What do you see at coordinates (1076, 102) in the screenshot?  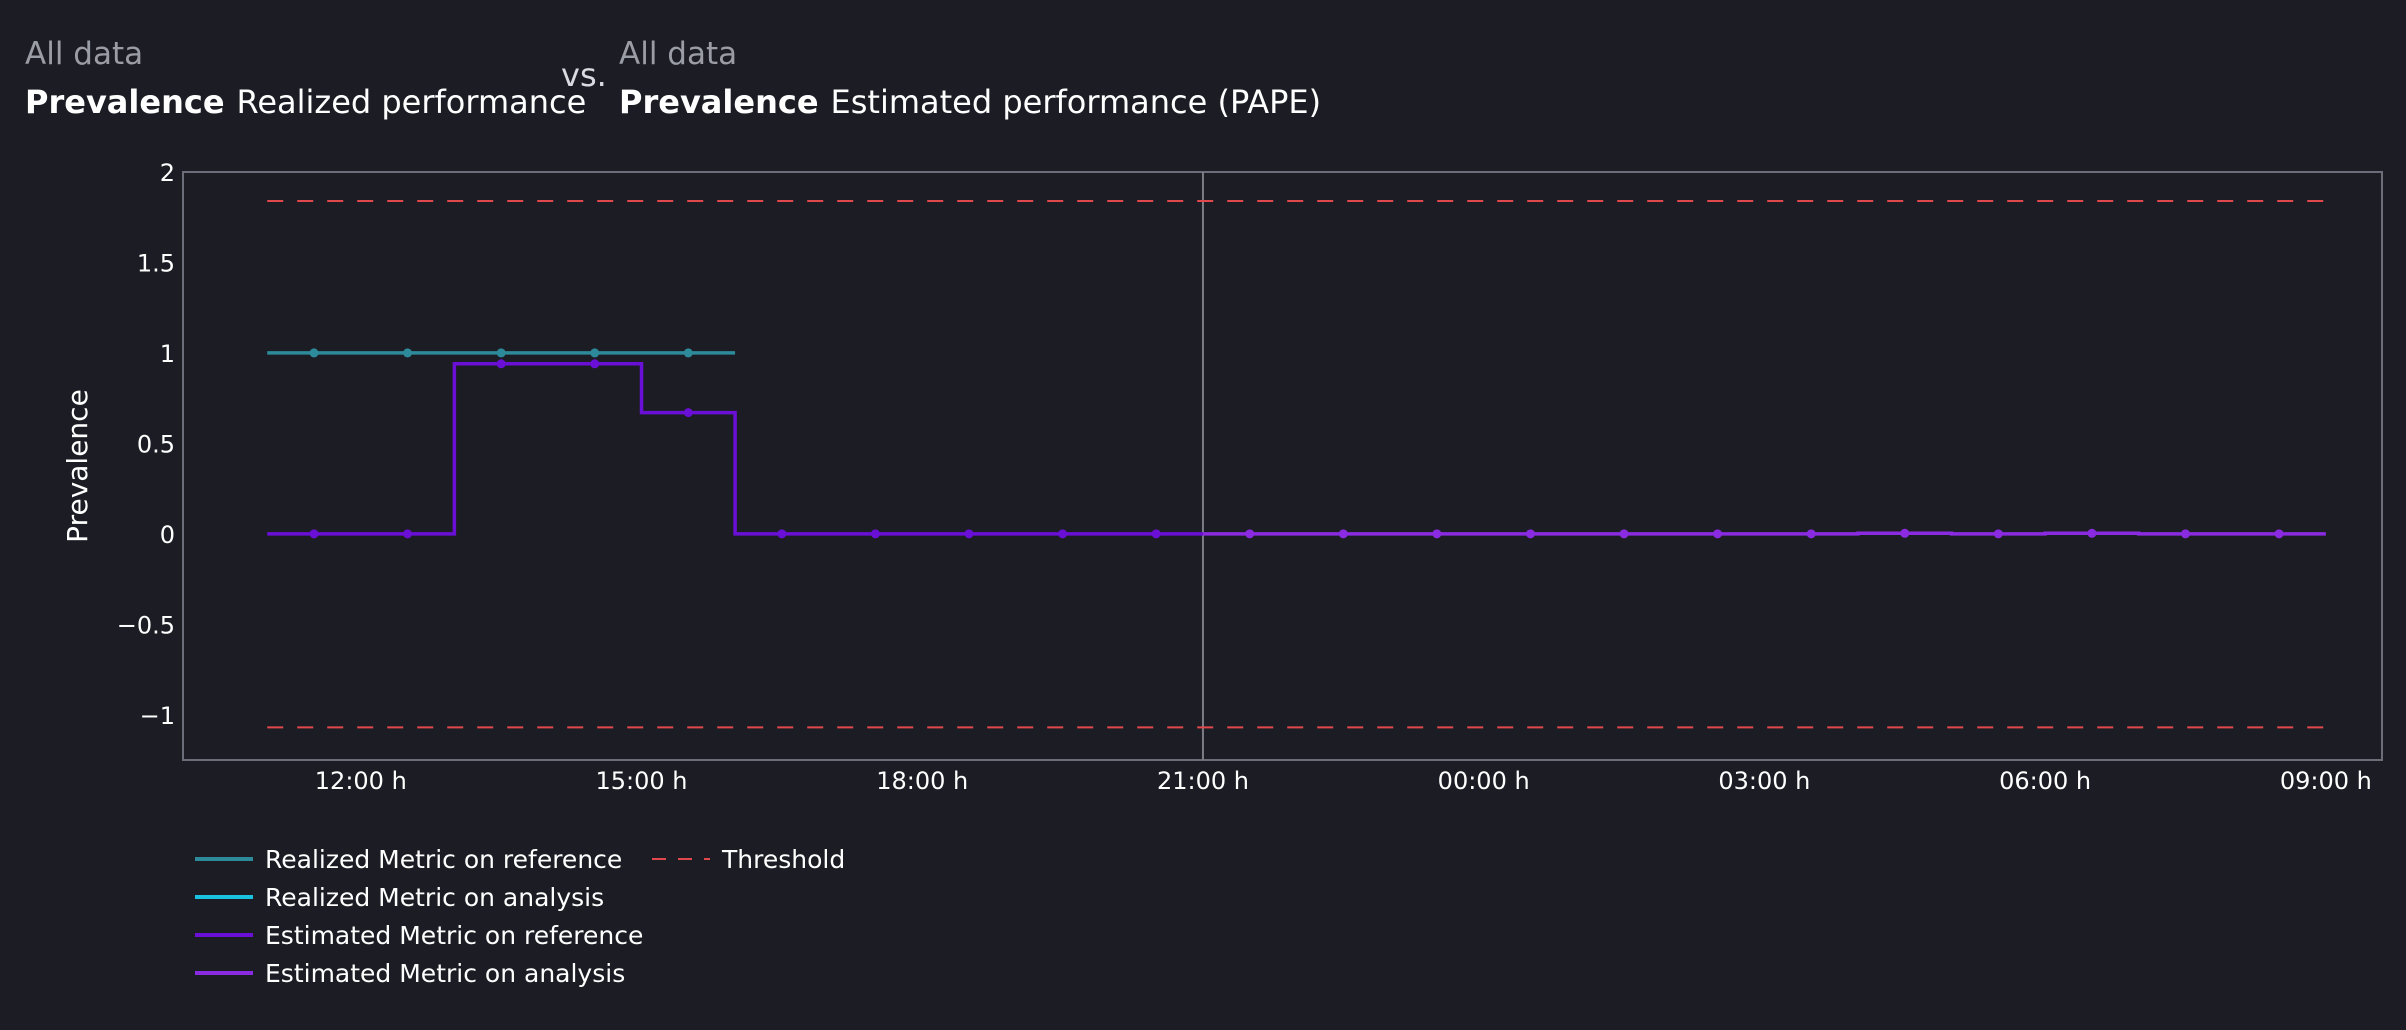 I see `estimated-kind: Estimated performance (PAPE)` at bounding box center [1076, 102].